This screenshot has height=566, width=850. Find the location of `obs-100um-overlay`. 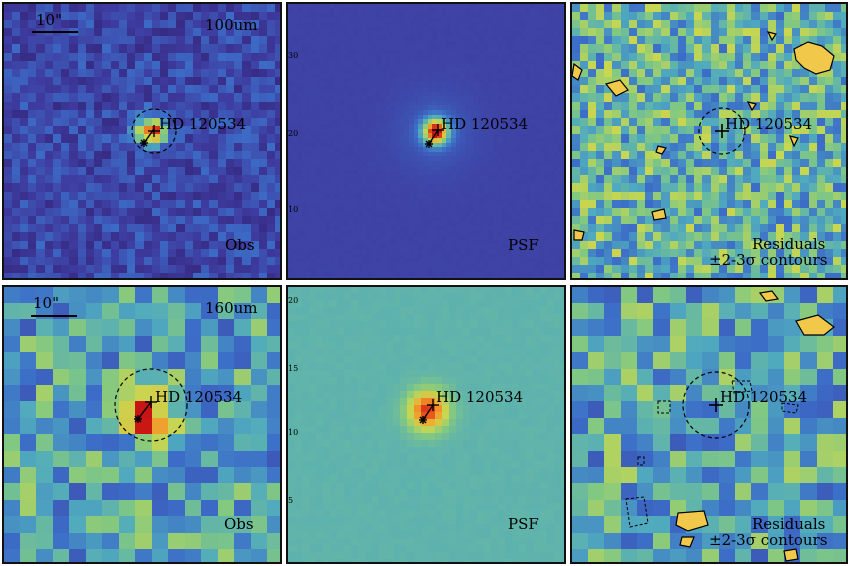

obs-100um-overlay is located at coordinates (154, 131).